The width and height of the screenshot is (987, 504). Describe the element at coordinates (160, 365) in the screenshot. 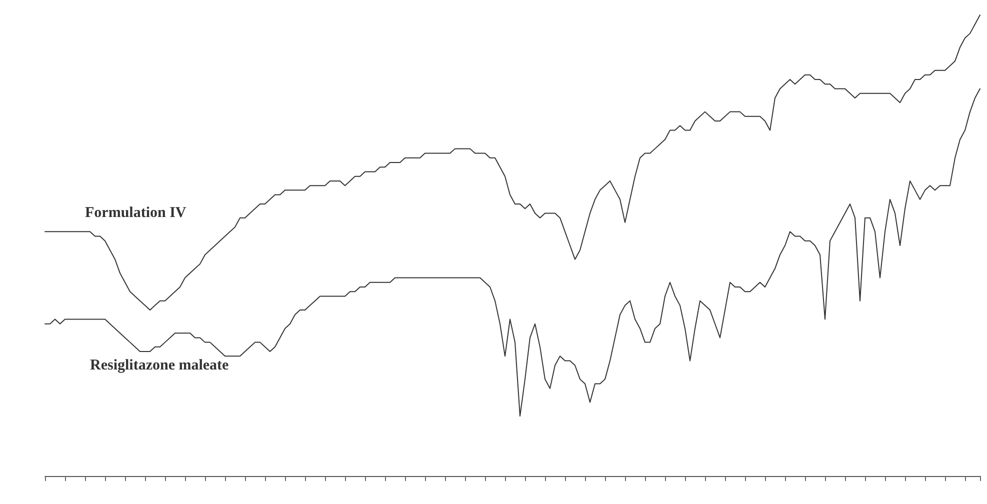

I see `series-label: Resiglitazone maleate` at that location.